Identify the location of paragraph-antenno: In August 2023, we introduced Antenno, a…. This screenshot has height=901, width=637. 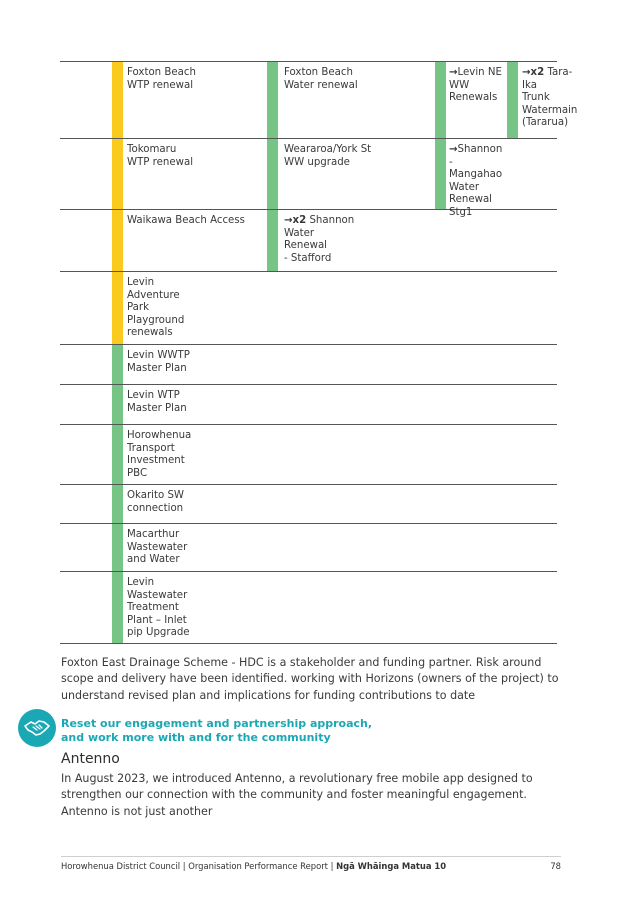
(297, 795).